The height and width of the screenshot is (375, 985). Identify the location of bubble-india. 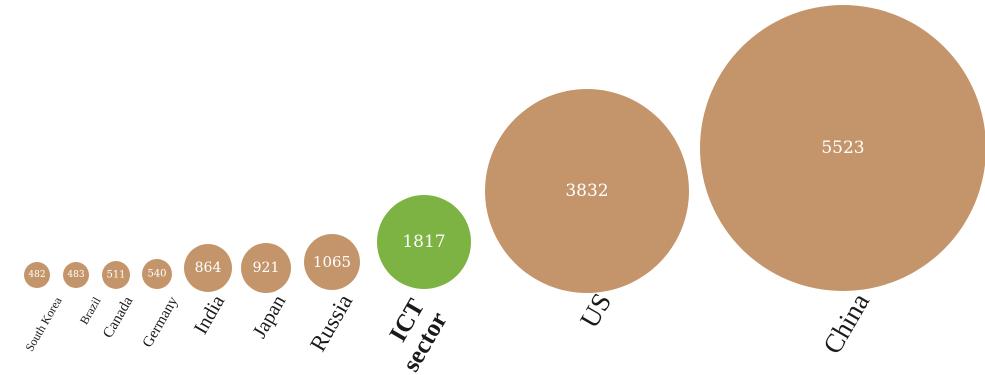
(208, 268).